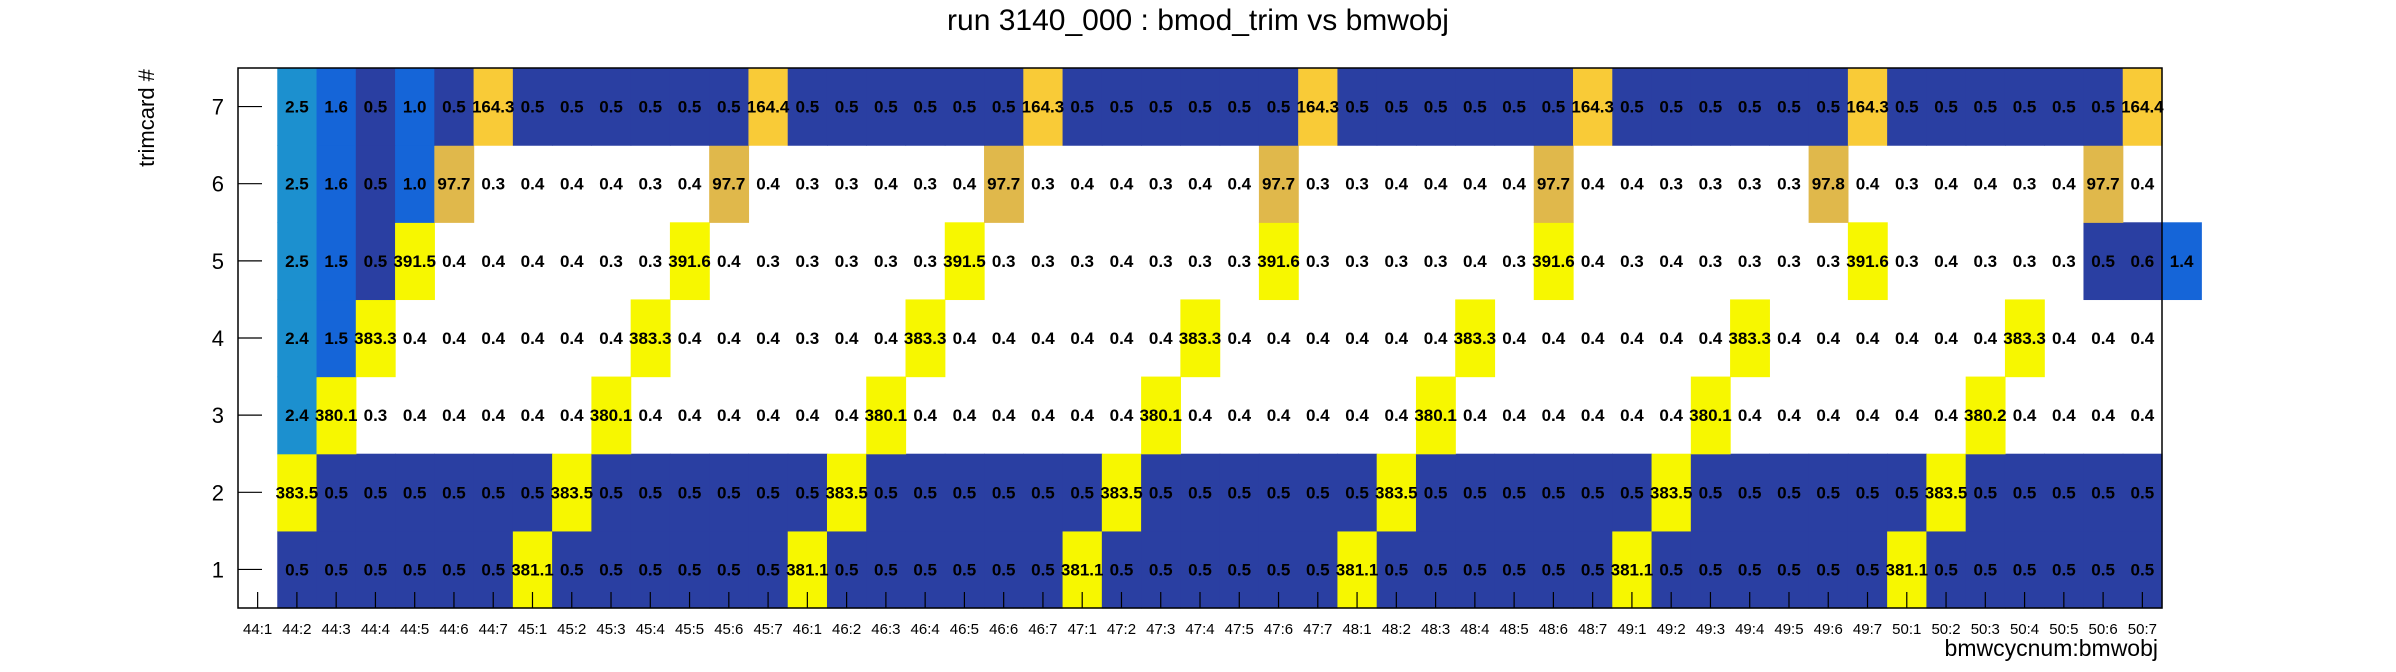 This screenshot has width=2396, height=672. I want to click on x-tick-label: 44:3, so click(336, 629).